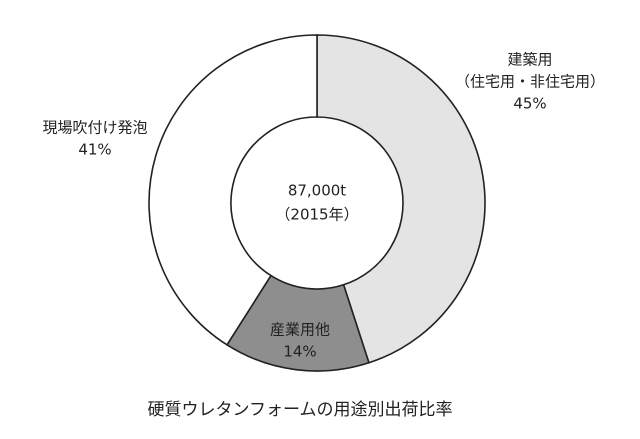 The image size is (640, 439). What do you see at coordinates (94, 128) in the screenshot?
I see `category-label: 現場吹付け発泡` at bounding box center [94, 128].